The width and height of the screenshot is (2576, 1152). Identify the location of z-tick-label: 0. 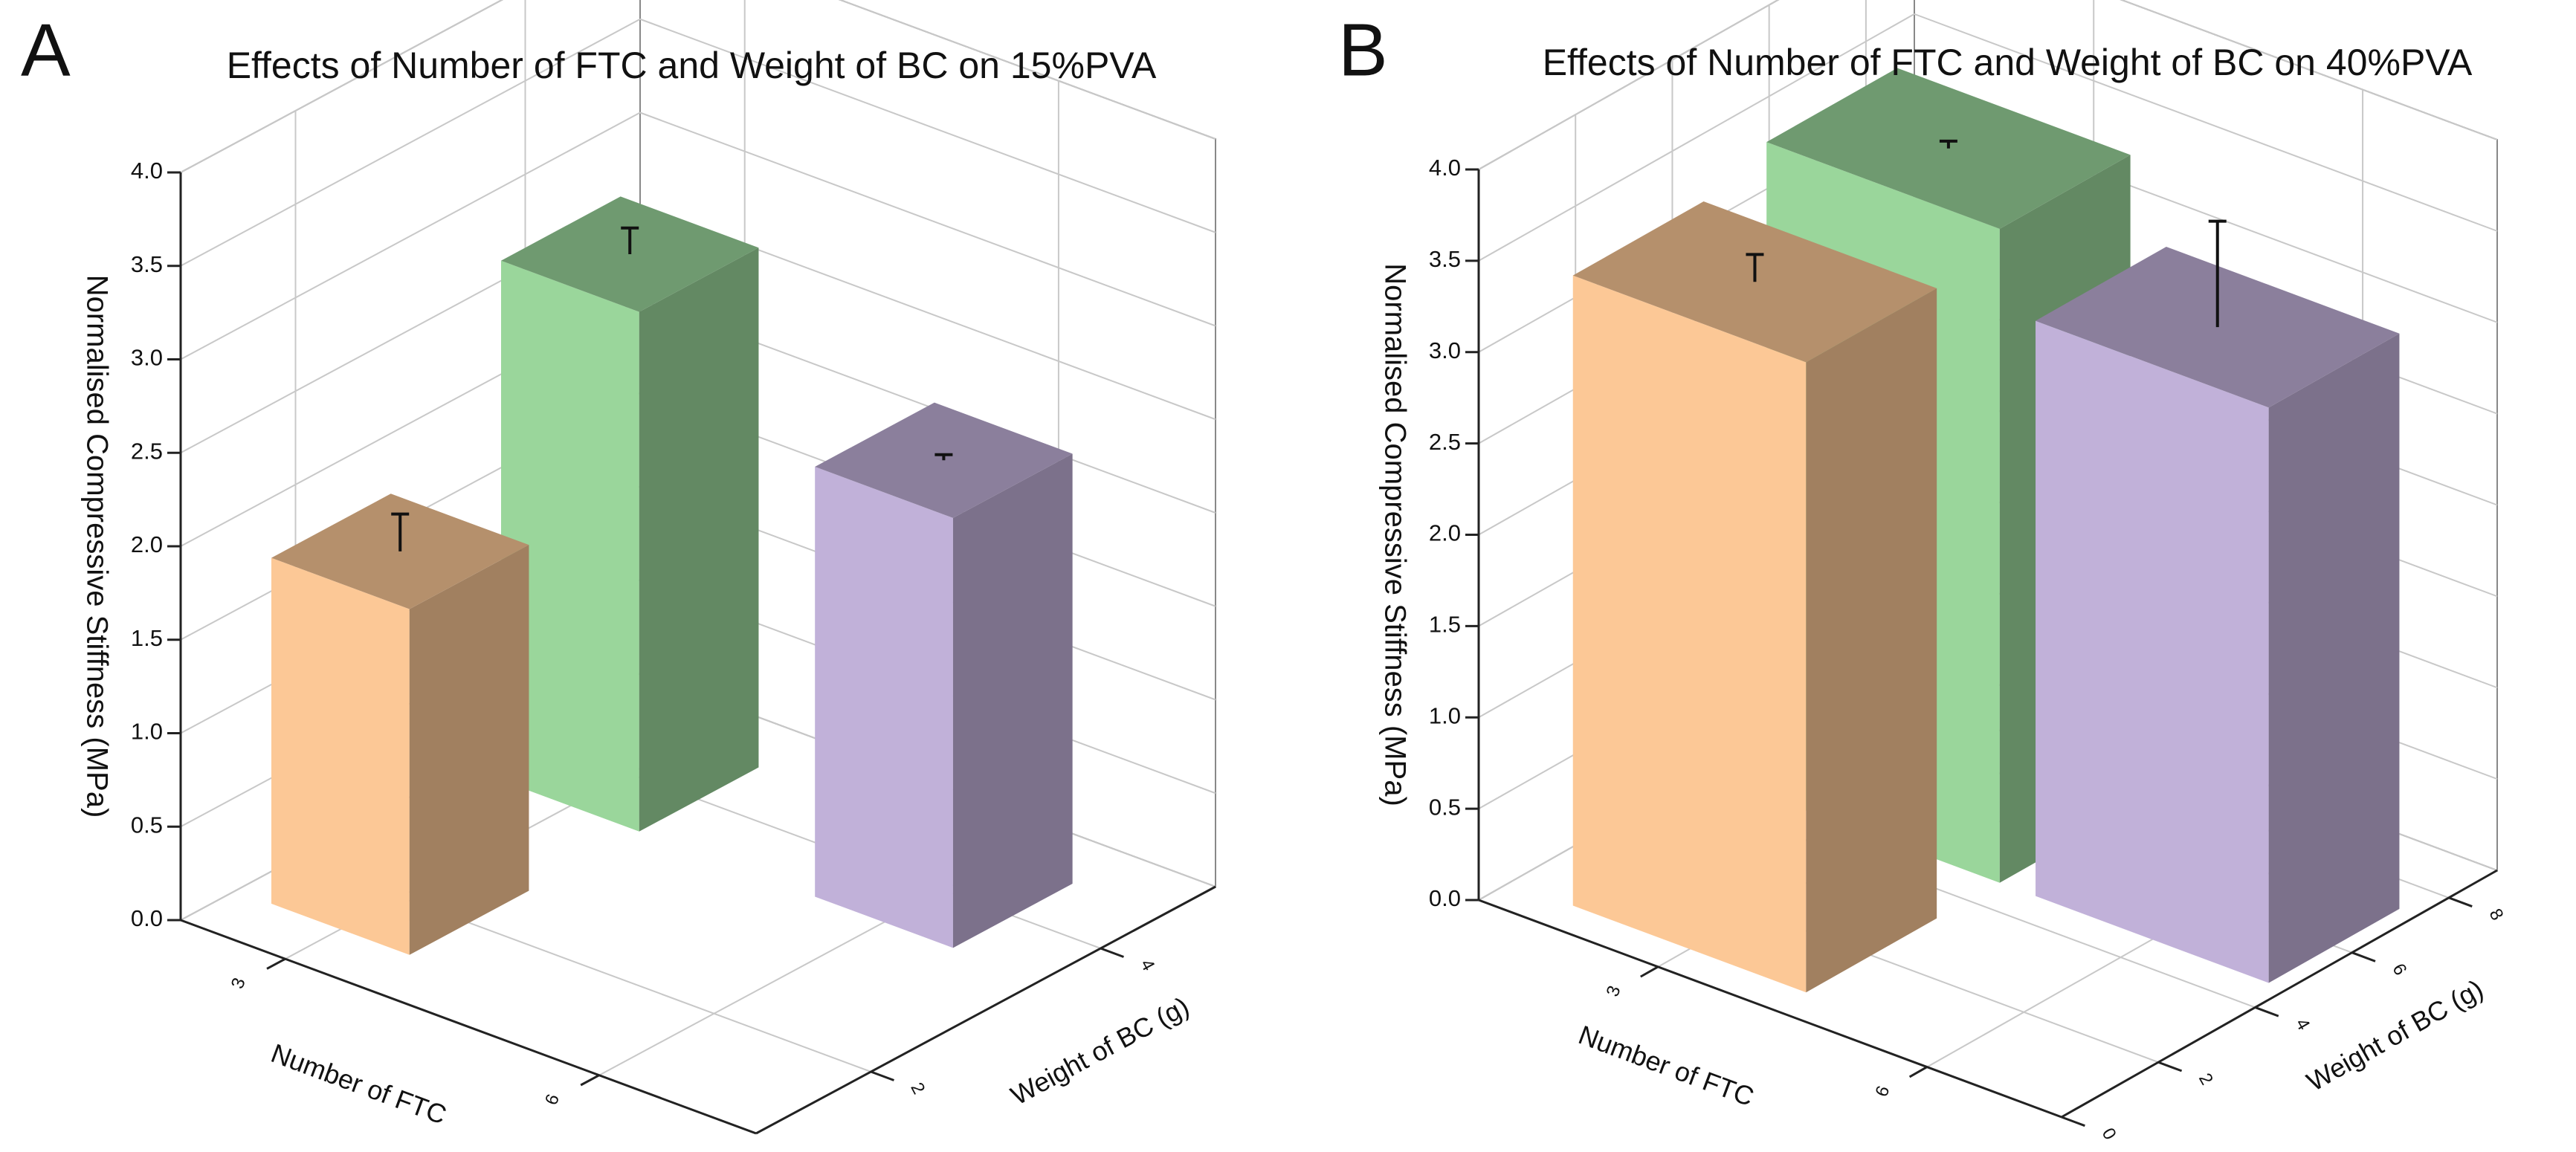
(2109, 1134).